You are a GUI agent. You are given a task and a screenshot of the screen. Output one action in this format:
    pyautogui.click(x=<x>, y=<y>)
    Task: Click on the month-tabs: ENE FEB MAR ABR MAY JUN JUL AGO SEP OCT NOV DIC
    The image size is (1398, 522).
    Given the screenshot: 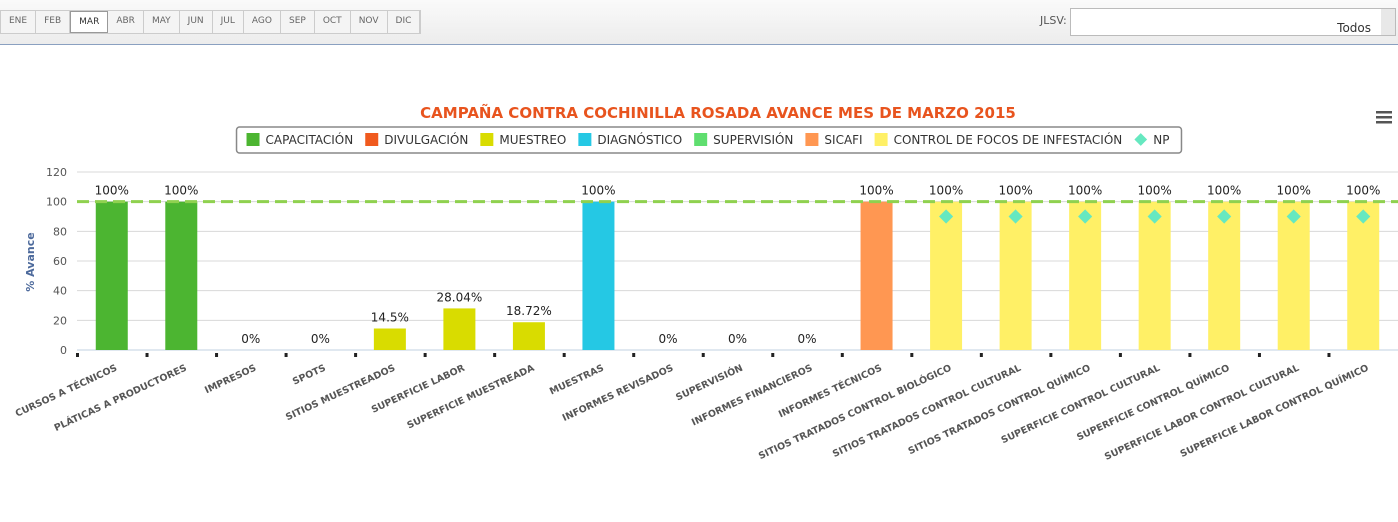 What is the action you would take?
    pyautogui.click(x=211, y=22)
    